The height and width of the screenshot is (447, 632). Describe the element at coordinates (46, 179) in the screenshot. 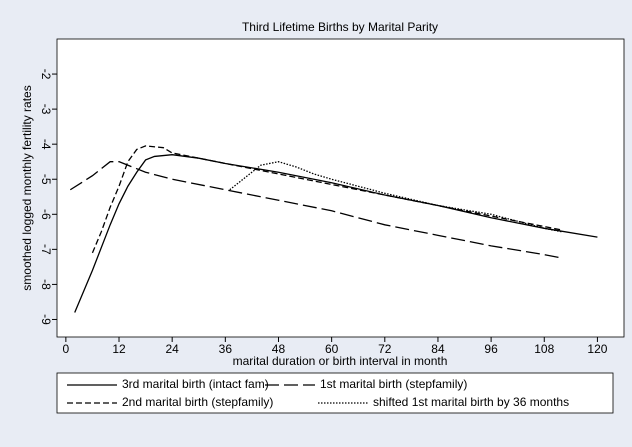

I see `y-tick-label: -5` at that location.